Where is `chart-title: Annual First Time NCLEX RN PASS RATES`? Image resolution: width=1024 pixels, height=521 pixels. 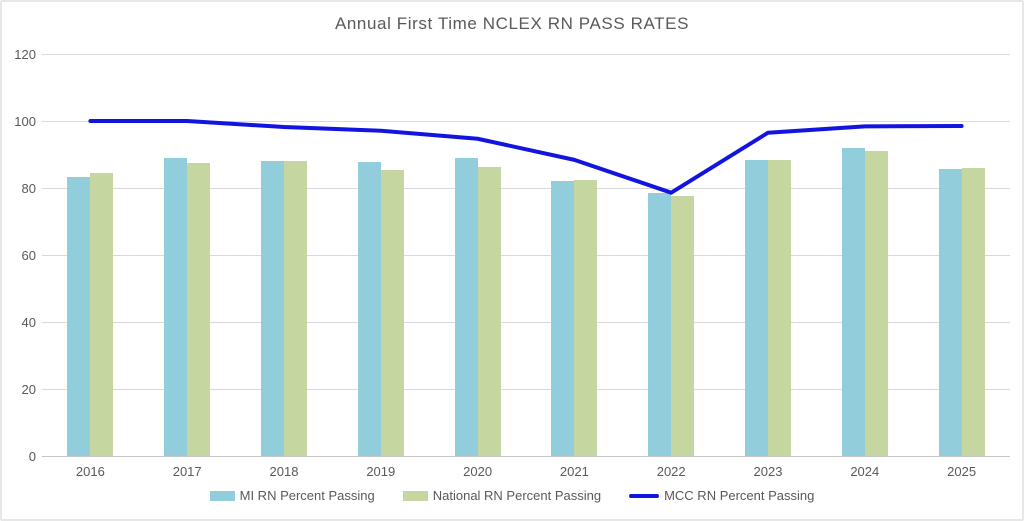 chart-title: Annual First Time NCLEX RN PASS RATES is located at coordinates (512, 23).